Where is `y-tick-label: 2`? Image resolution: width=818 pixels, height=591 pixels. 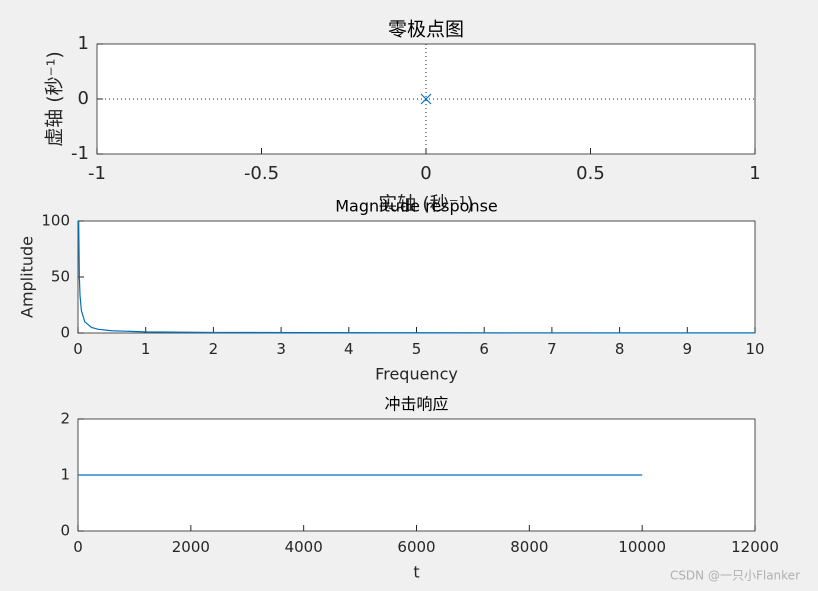
y-tick-label: 2 is located at coordinates (65, 419).